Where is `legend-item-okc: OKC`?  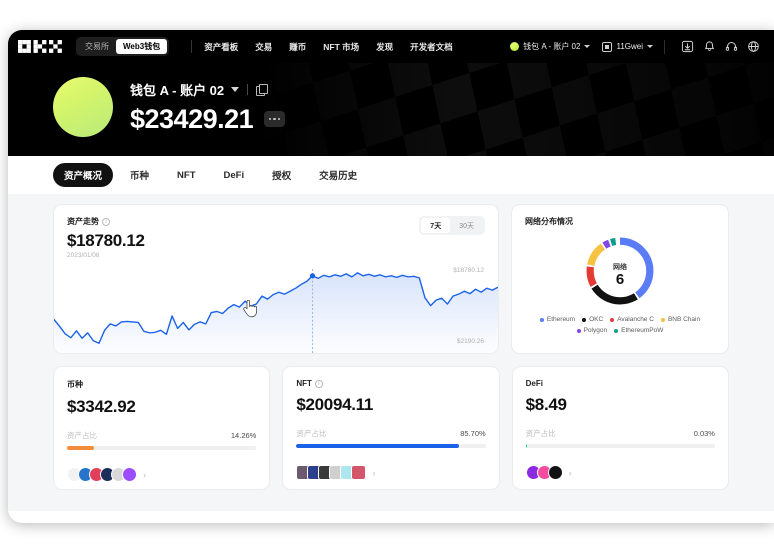
legend-item-okc: OKC is located at coordinates (592, 319).